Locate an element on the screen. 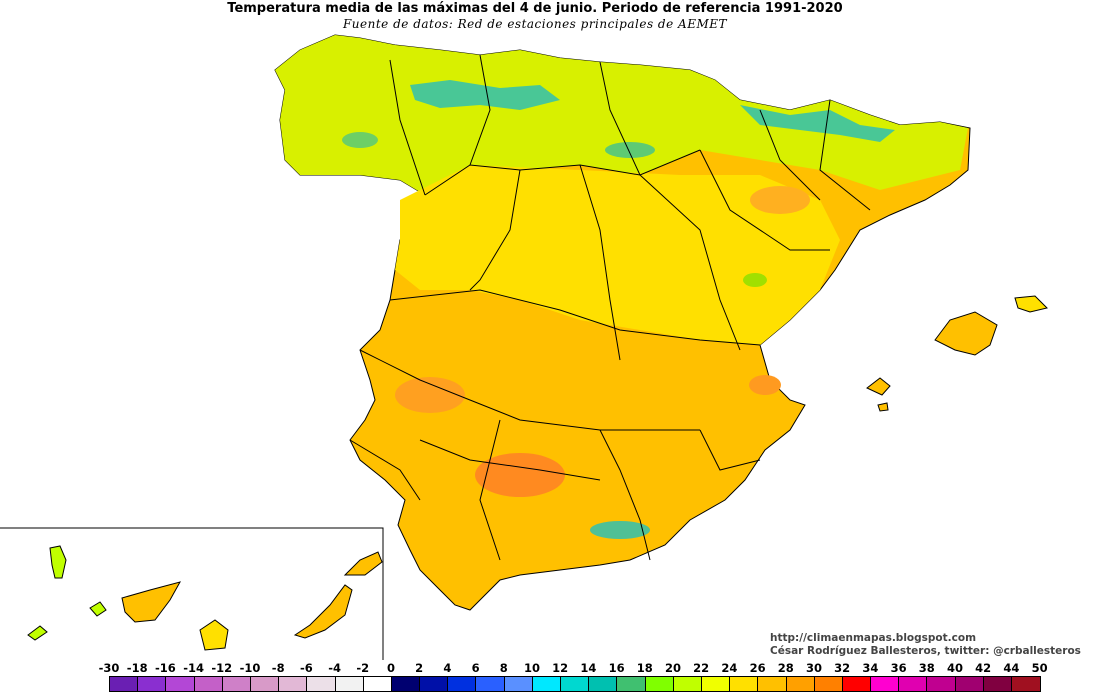 This screenshot has width=1098, height=696. fuerteventura is located at coordinates (323, 611).